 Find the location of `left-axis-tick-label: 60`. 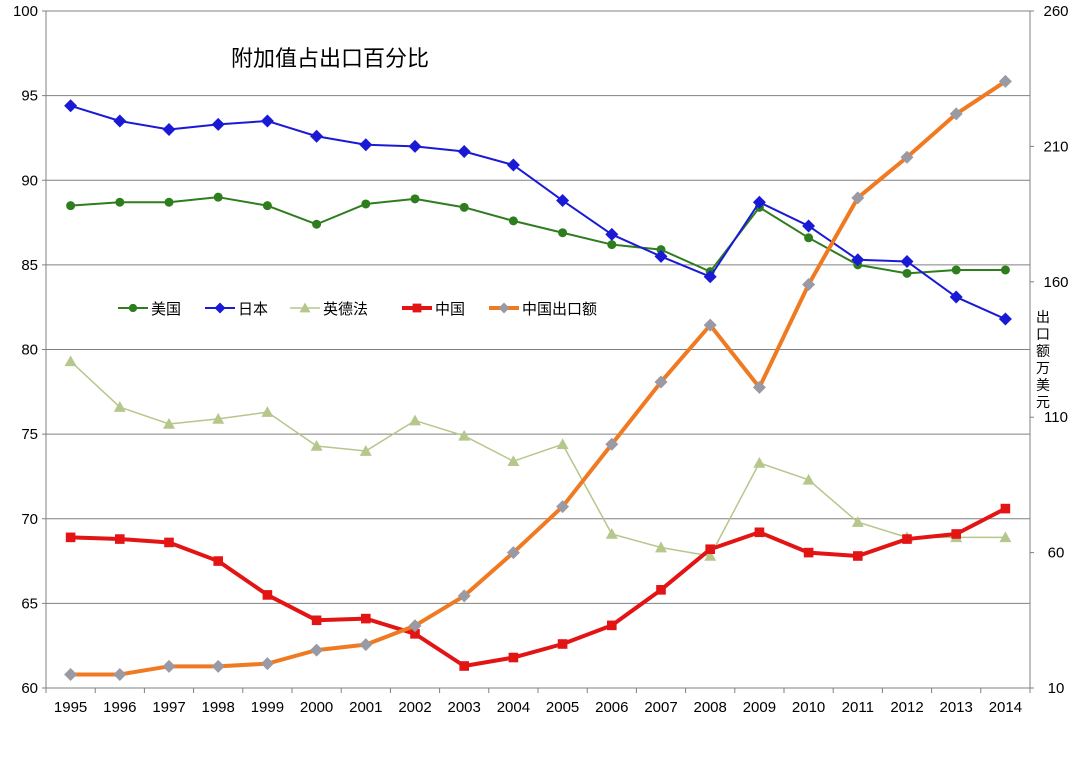

left-axis-tick-label: 60 is located at coordinates (29, 688).